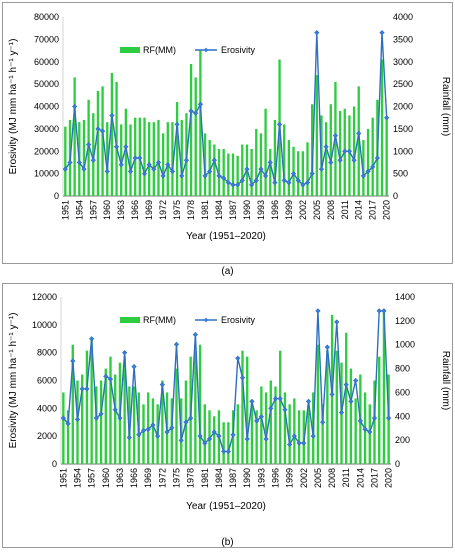 The image size is (455, 552). Describe the element at coordinates (47, 381) in the screenshot. I see `y-left-tick-label: 6000` at that location.